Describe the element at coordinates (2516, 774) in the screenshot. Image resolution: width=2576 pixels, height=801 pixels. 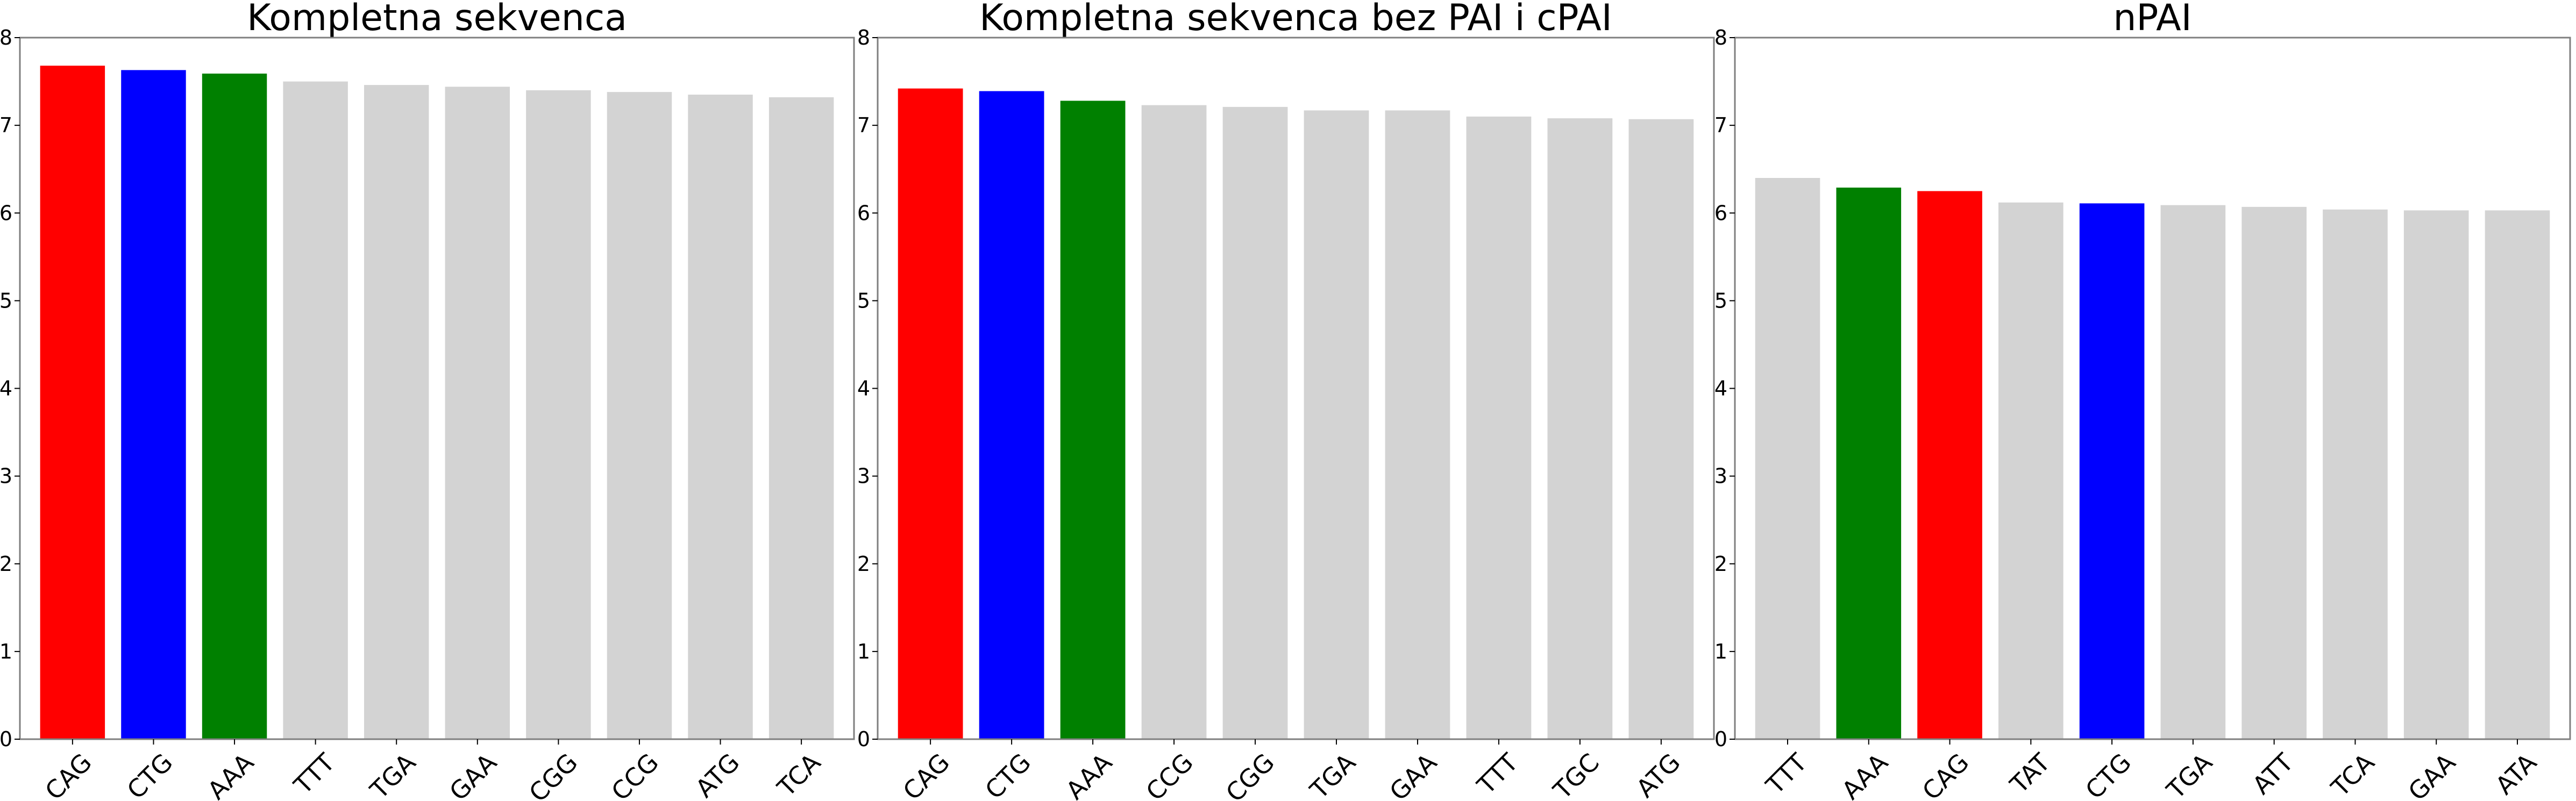
I see `x-tick-label-ata: ATA` at that location.